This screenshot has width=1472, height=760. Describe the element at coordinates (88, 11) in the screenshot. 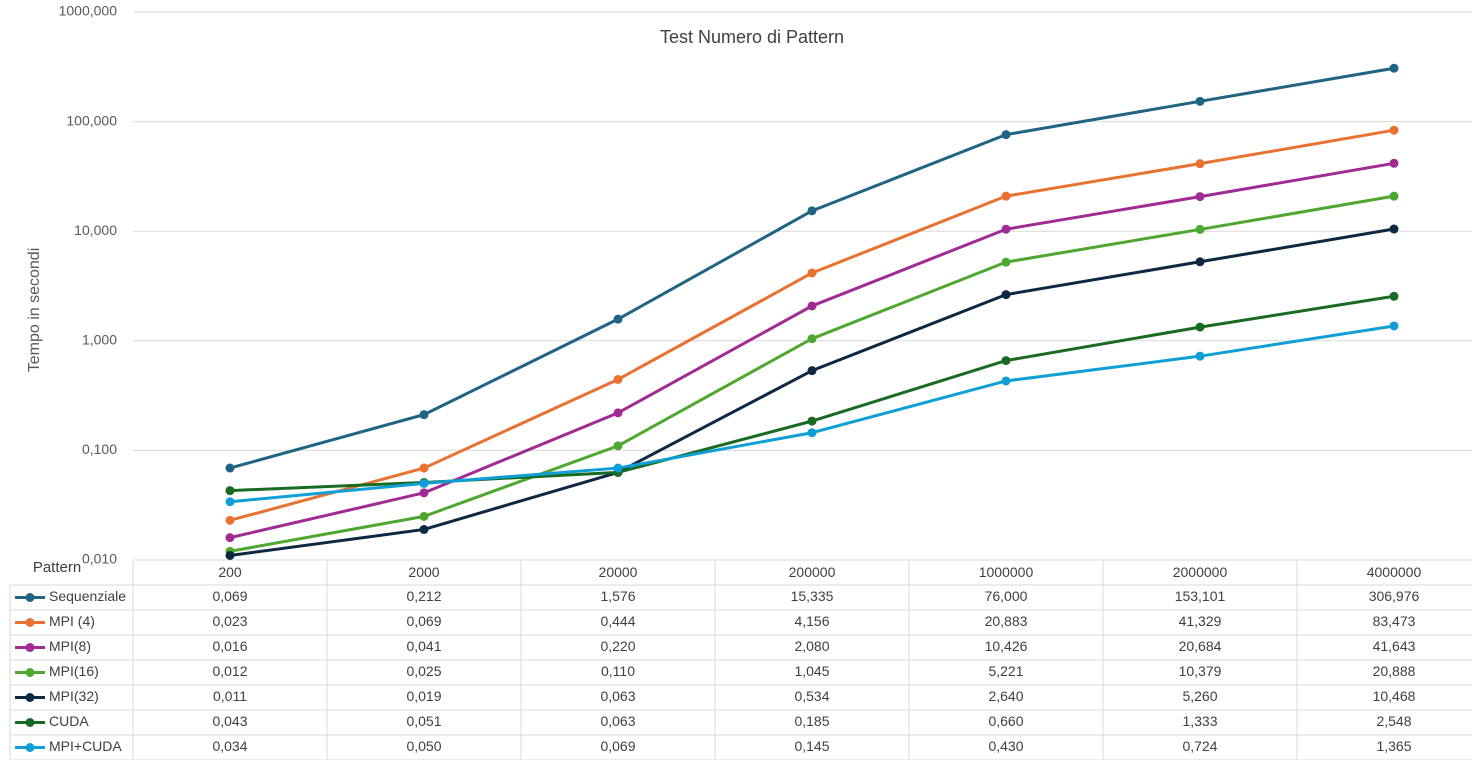

I see `y-tick-label: 1000,000` at that location.